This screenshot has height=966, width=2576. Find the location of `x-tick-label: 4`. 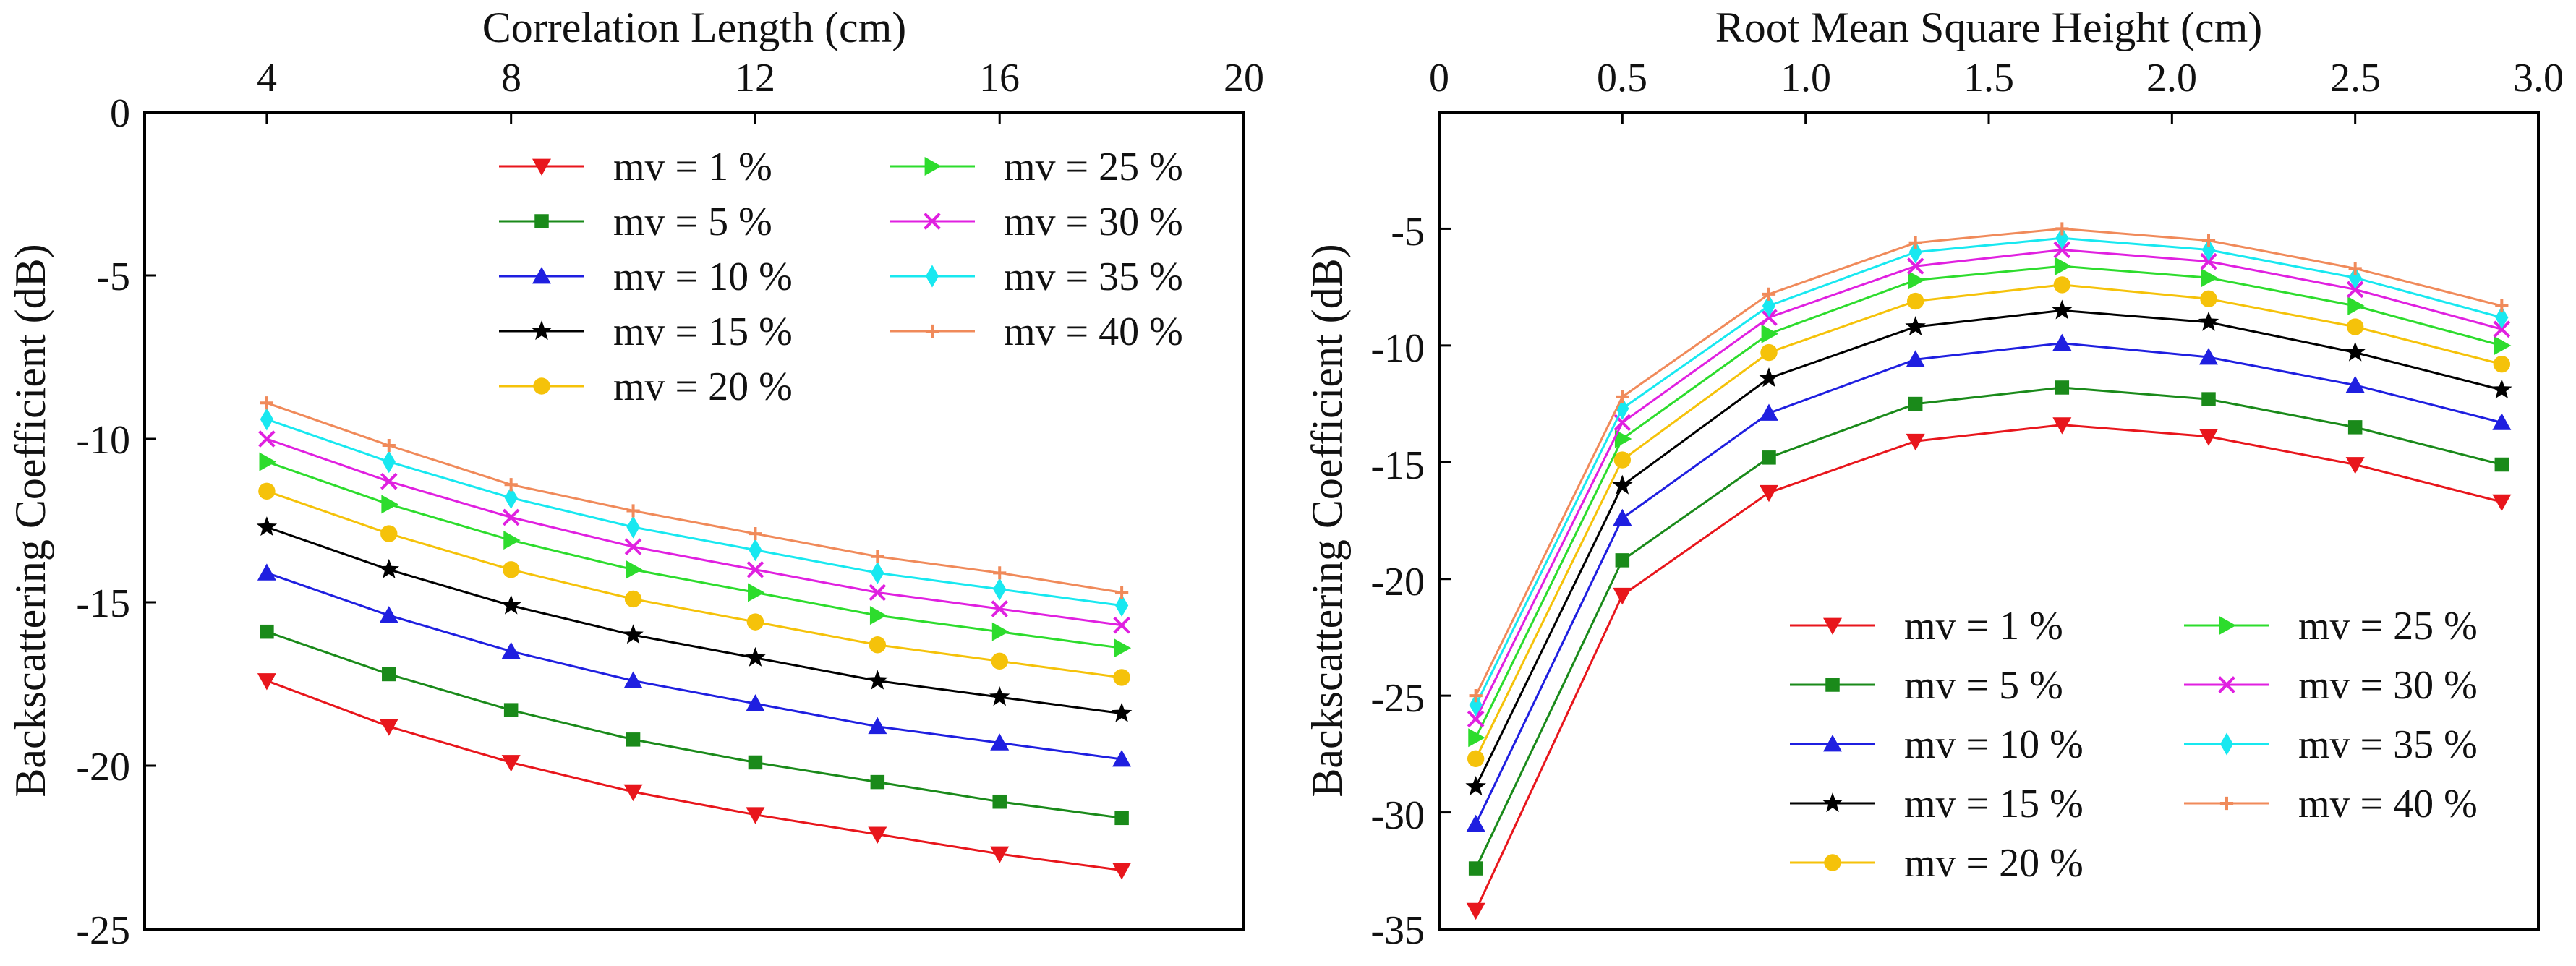

x-tick-label: 4 is located at coordinates (267, 78).